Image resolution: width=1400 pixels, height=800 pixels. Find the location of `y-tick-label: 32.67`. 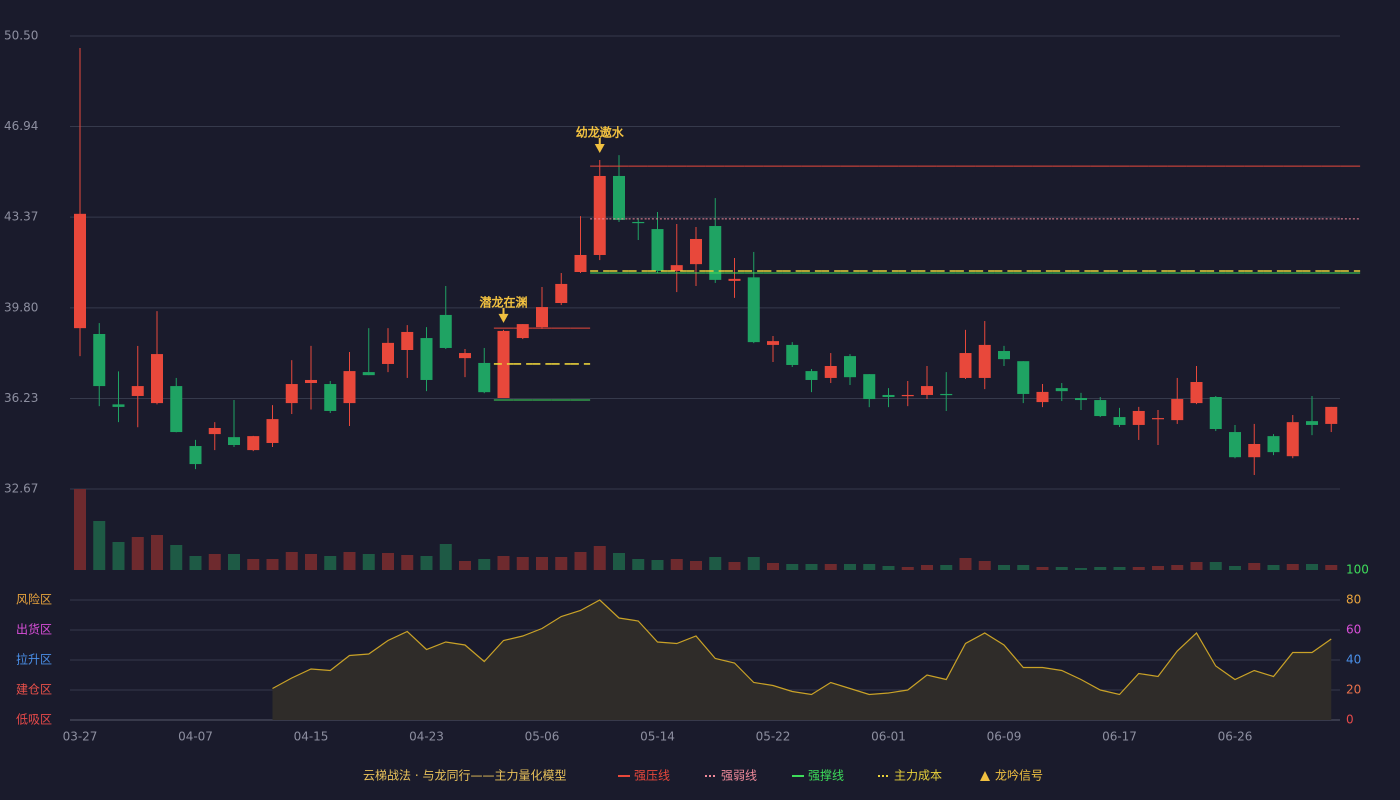

y-tick-label: 32.67 is located at coordinates (21, 488).